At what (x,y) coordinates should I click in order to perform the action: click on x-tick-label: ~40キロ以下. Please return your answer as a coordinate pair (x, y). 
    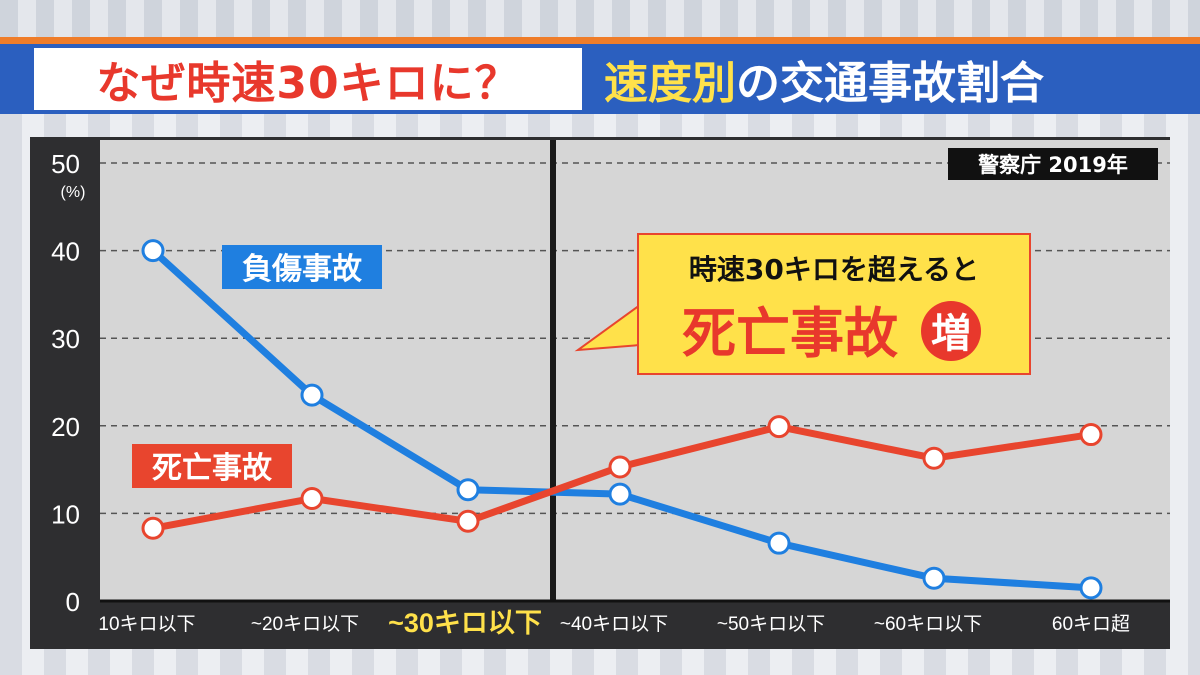
    Looking at the image, I should click on (614, 624).